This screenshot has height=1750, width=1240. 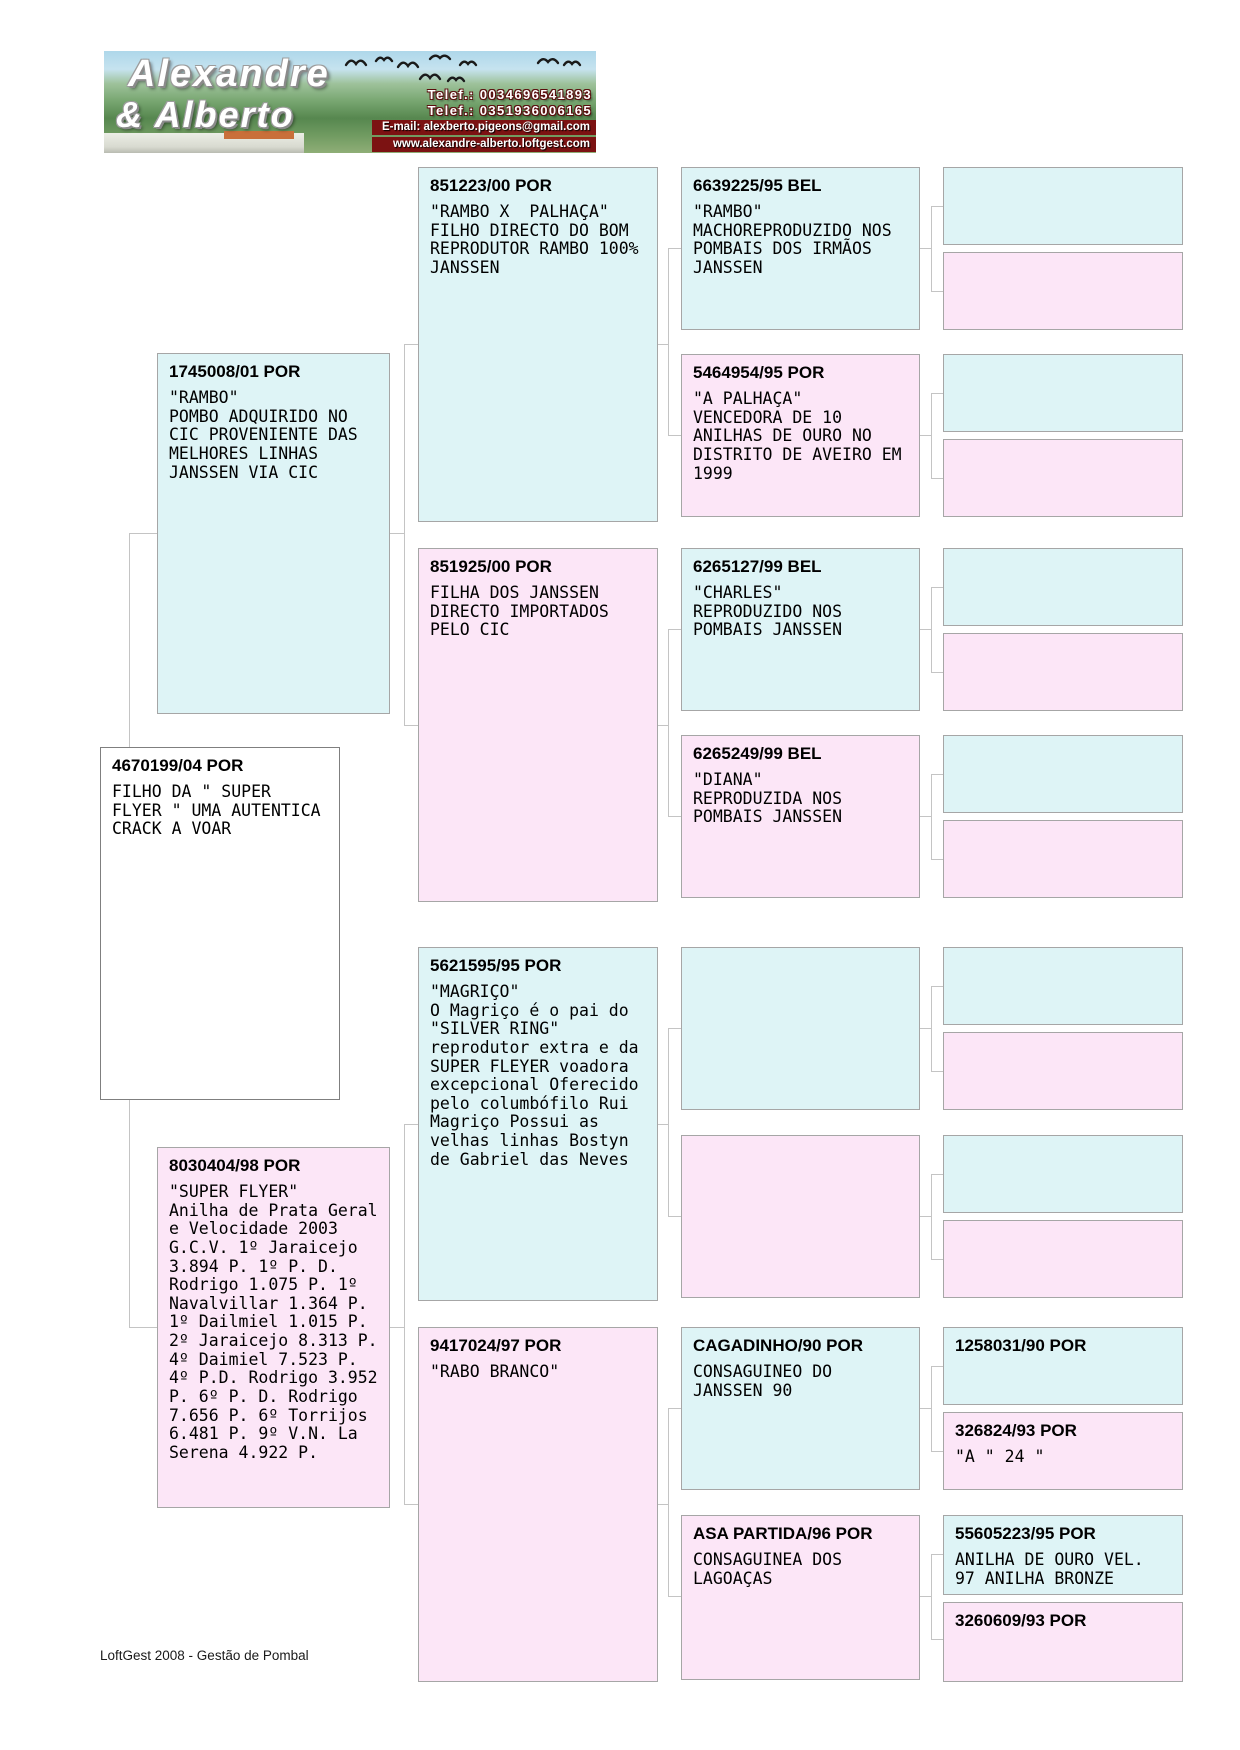 What do you see at coordinates (1025, 1533) in the screenshot?
I see `ring-number: 55605223/95 POR` at bounding box center [1025, 1533].